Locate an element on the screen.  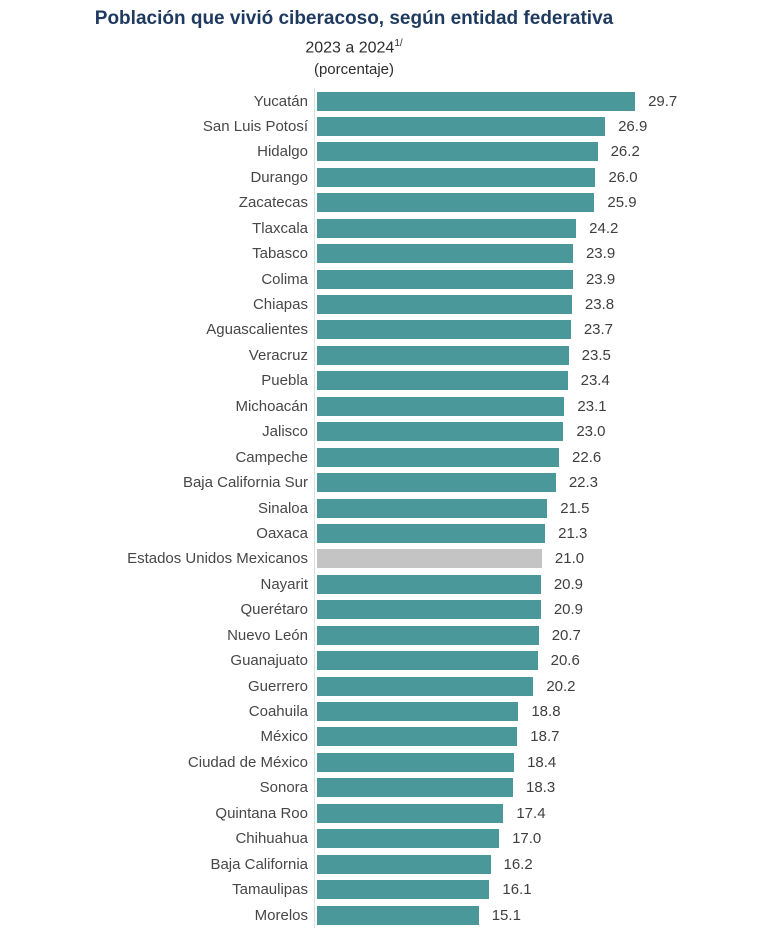
bar-zone: 24.2 is located at coordinates (546, 228).